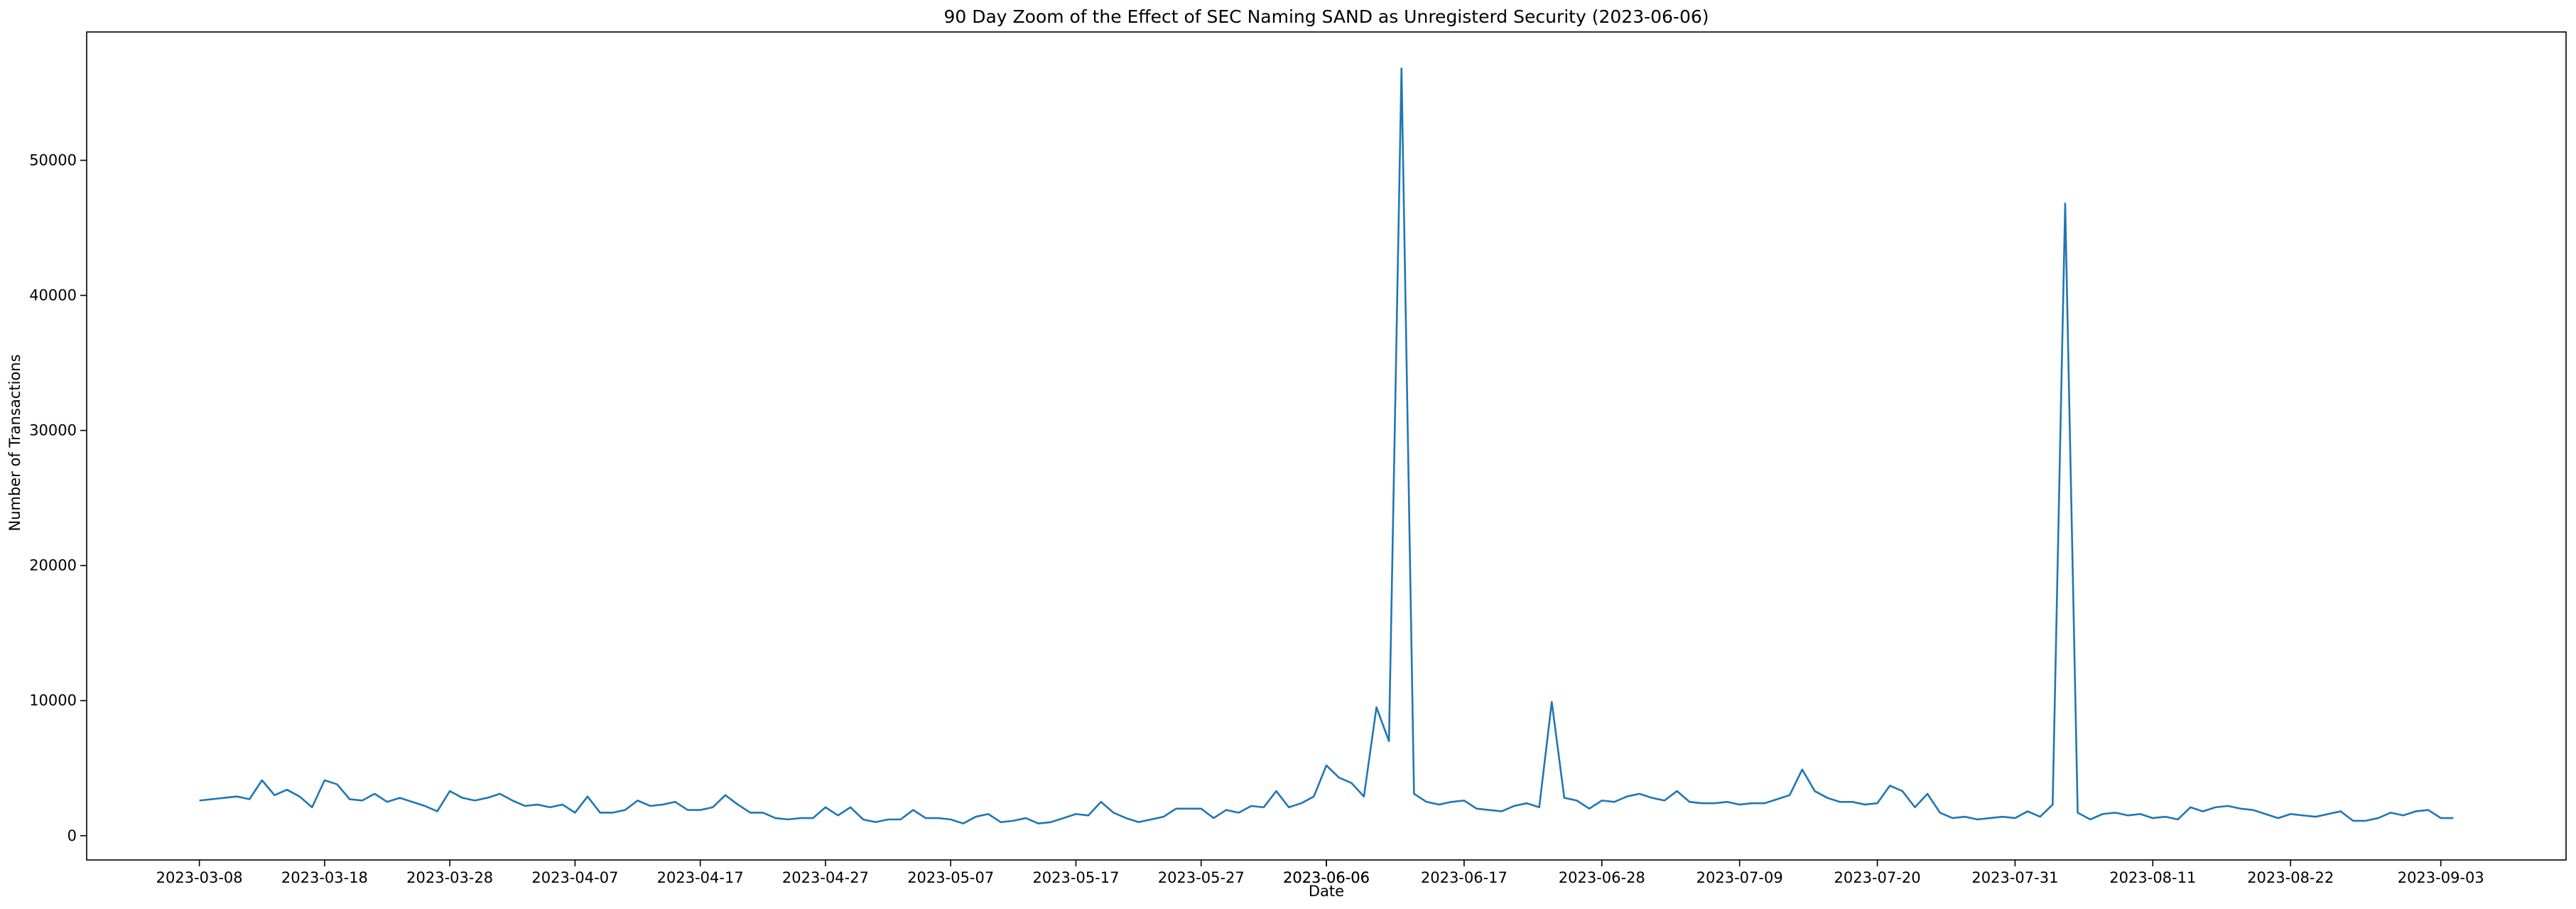 This screenshot has width=2576, height=909. What do you see at coordinates (574, 877) in the screenshot?
I see `x-tick-label: 2023-04-07` at bounding box center [574, 877].